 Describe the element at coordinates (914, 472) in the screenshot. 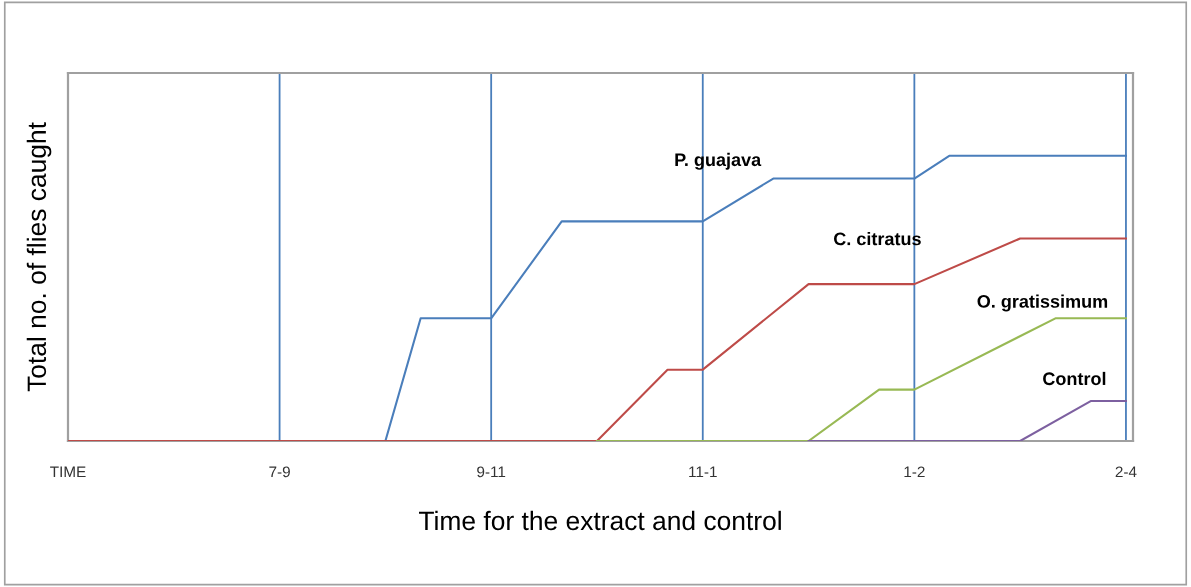

I see `x-tick-label: 1-2` at that location.